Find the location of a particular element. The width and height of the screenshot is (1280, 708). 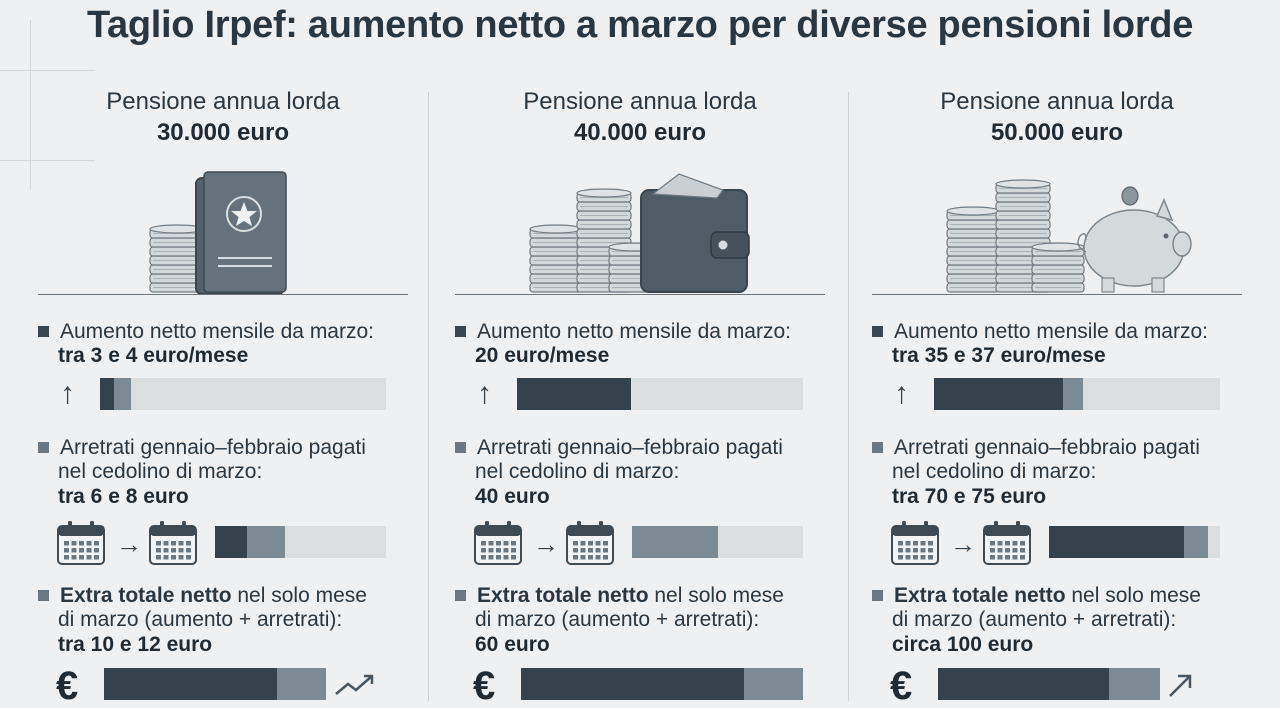

pension-amount: 50.000 euro is located at coordinates (1057, 132).